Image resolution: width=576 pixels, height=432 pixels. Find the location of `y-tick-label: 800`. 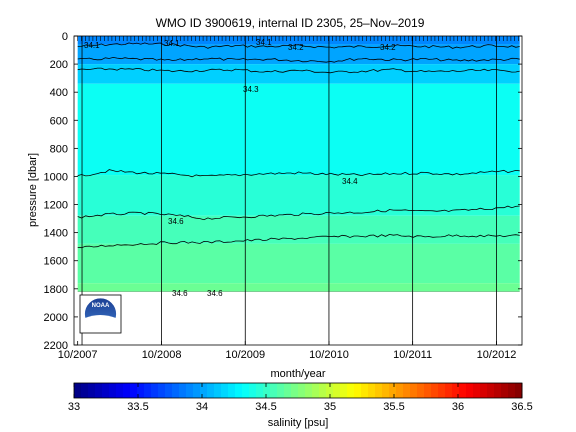

y-tick-label: 800 is located at coordinates (59, 149).